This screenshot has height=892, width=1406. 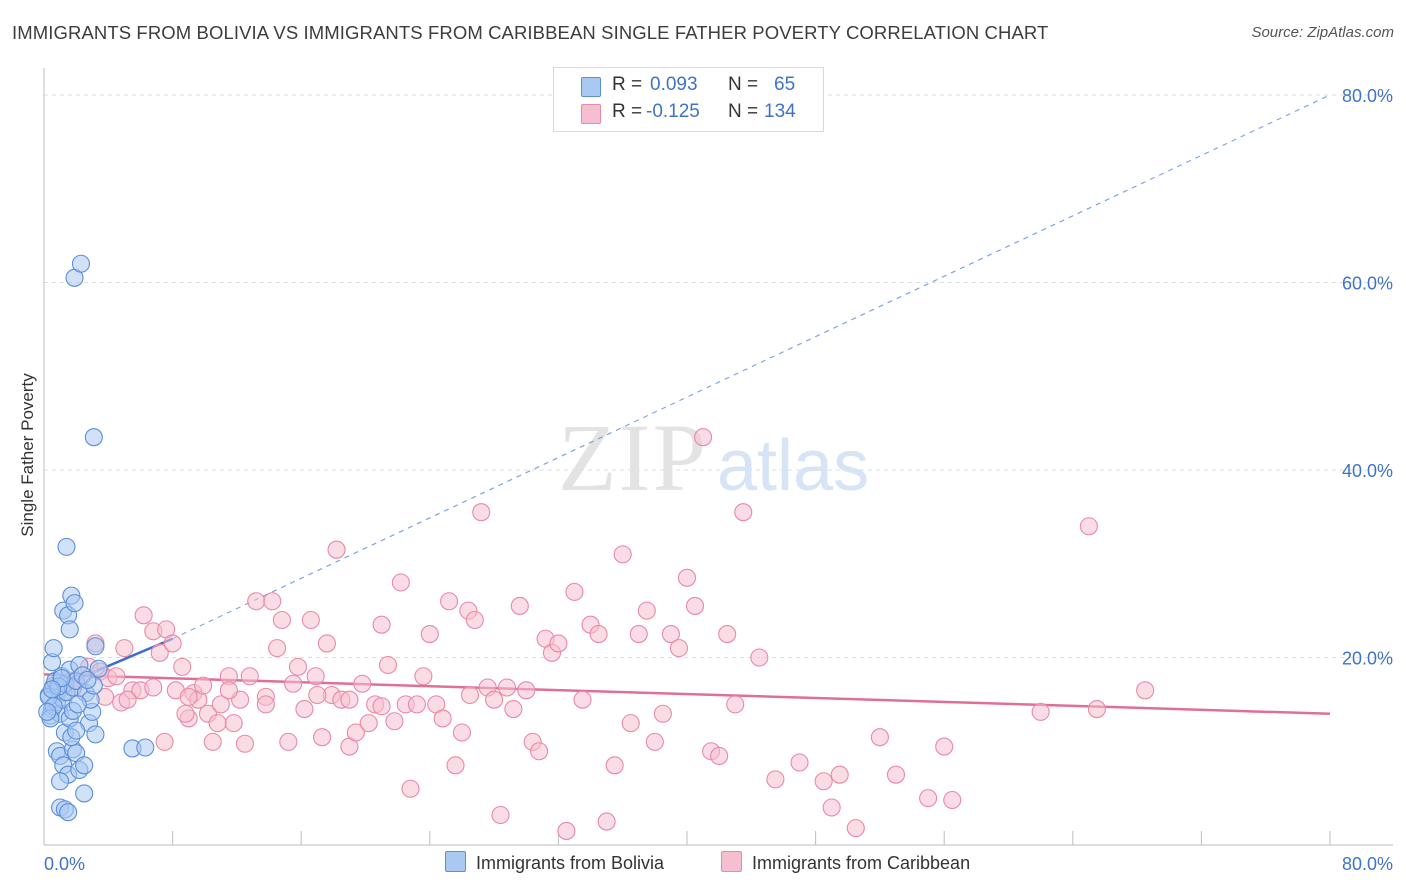 What do you see at coordinates (570, 863) in the screenshot?
I see `legend-label-bolivia: Immigrants from Bolivia` at bounding box center [570, 863].